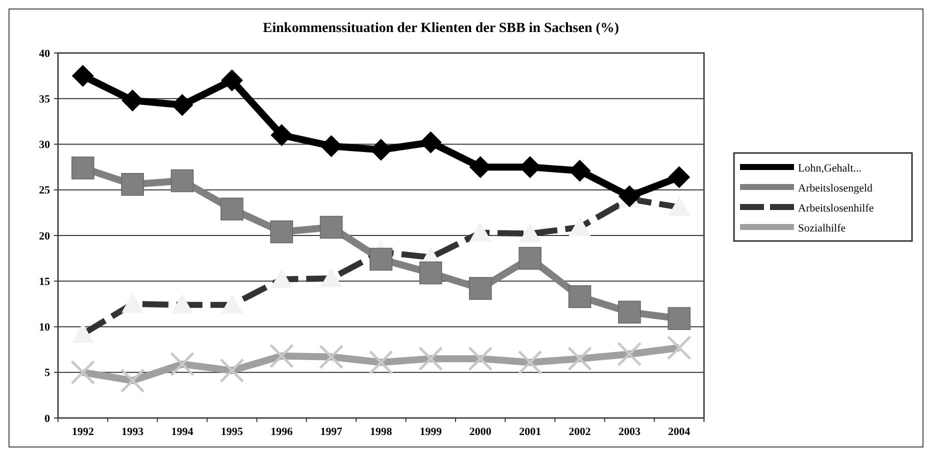 The width and height of the screenshot is (932, 455). What do you see at coordinates (331, 432) in the screenshot?
I see `x-tick-label: 1997` at bounding box center [331, 432].